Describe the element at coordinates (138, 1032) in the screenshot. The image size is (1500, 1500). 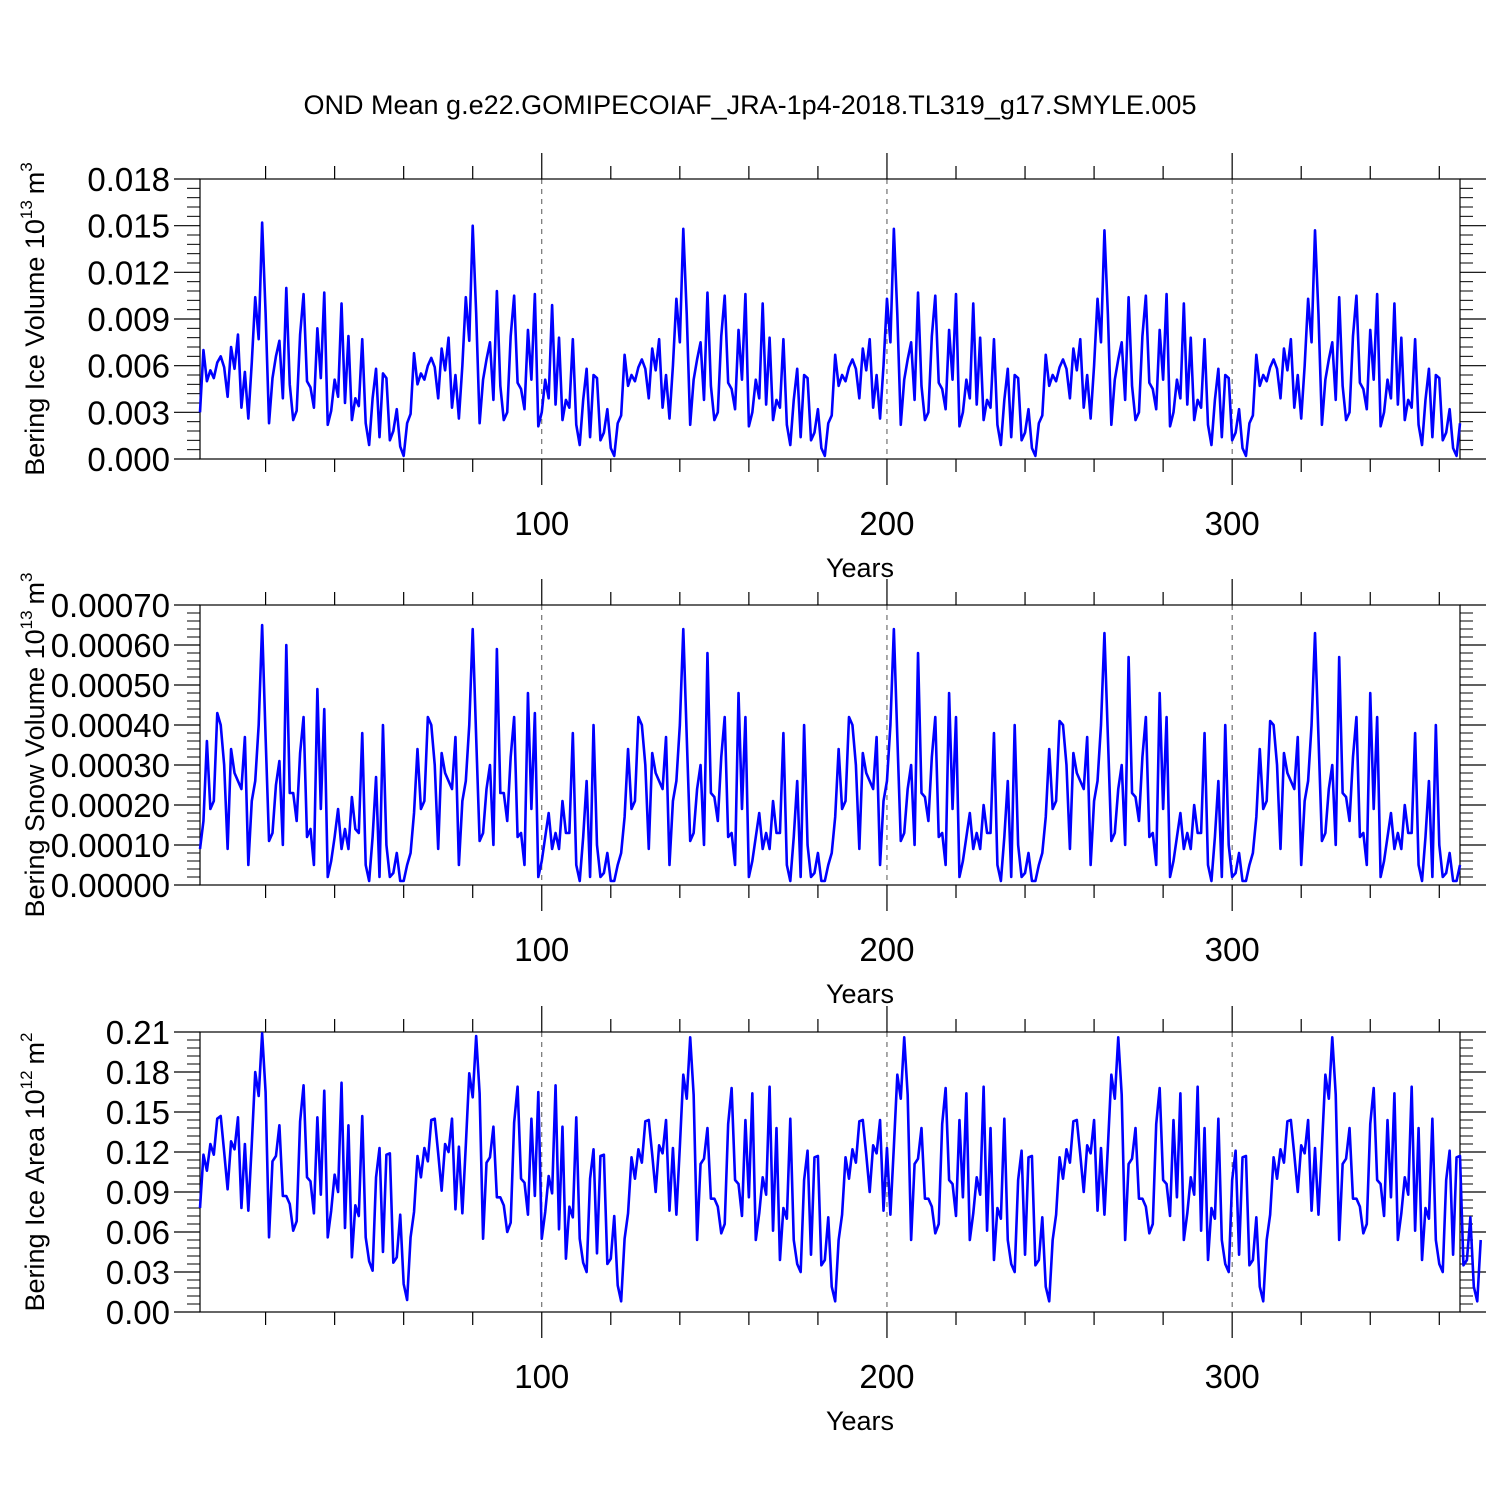
I see `y-tick-label: 0.21` at that location.